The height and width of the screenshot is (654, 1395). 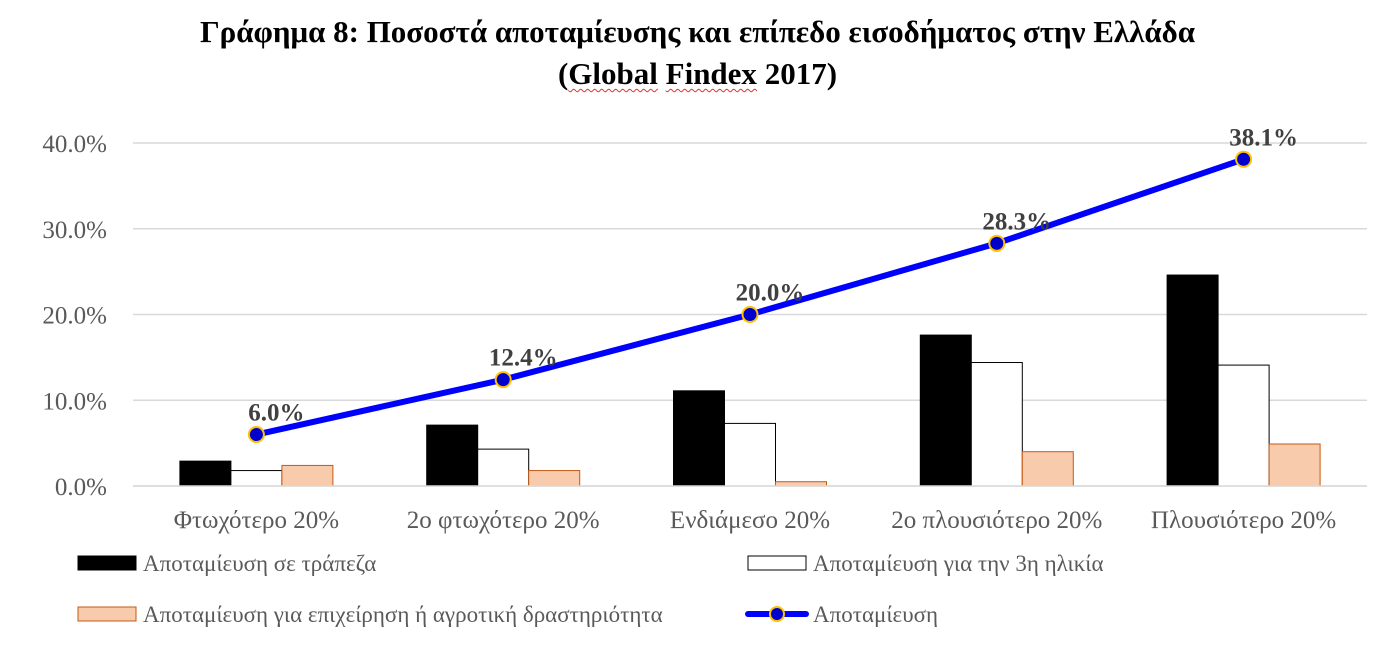 What do you see at coordinates (256, 520) in the screenshot?
I see `x-tick-label: Φτωχότερο 20%` at bounding box center [256, 520].